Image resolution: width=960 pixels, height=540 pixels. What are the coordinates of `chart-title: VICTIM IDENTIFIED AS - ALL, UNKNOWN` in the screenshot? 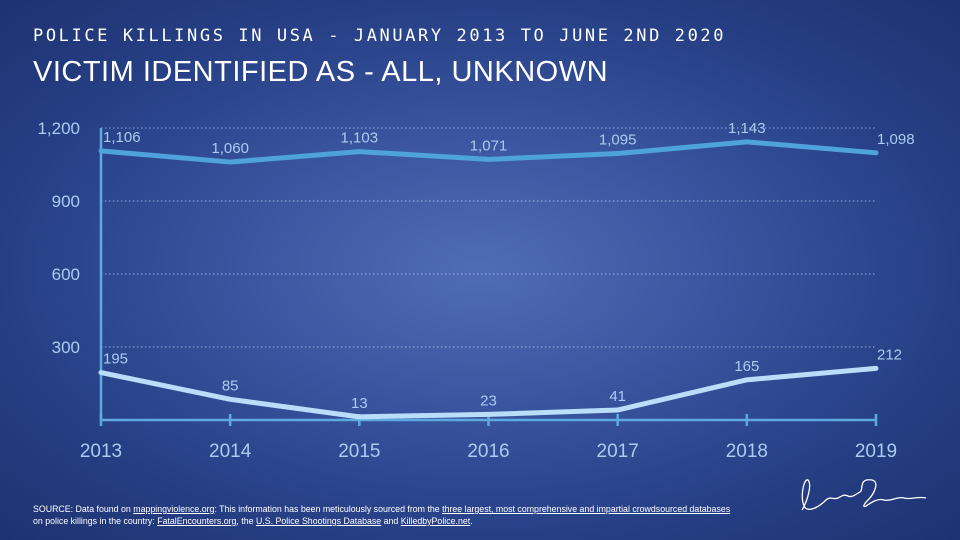 It's located at (321, 72).